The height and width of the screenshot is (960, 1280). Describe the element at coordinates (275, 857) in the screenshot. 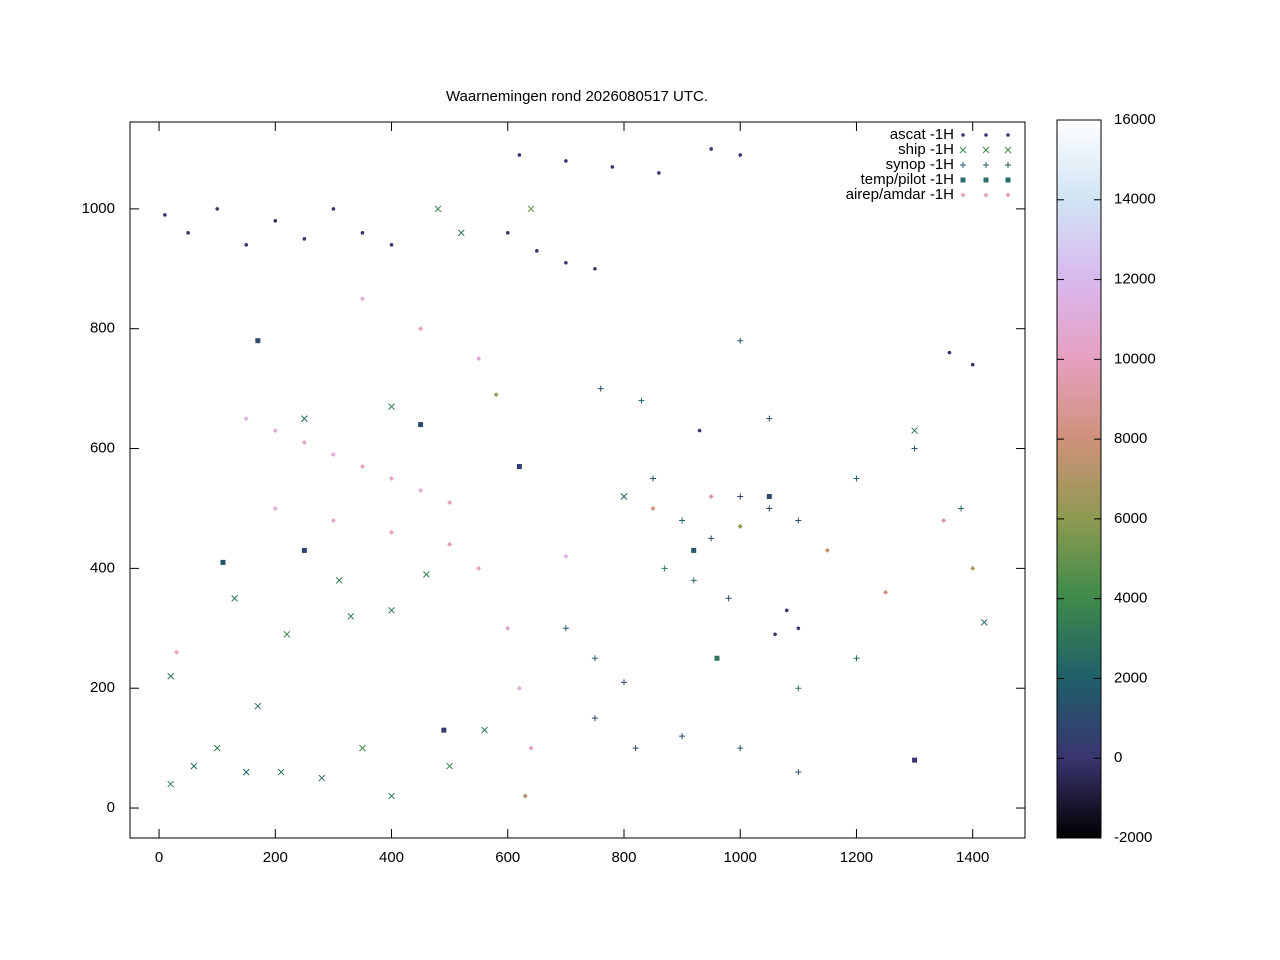

I see `x-tick-label: 200` at that location.